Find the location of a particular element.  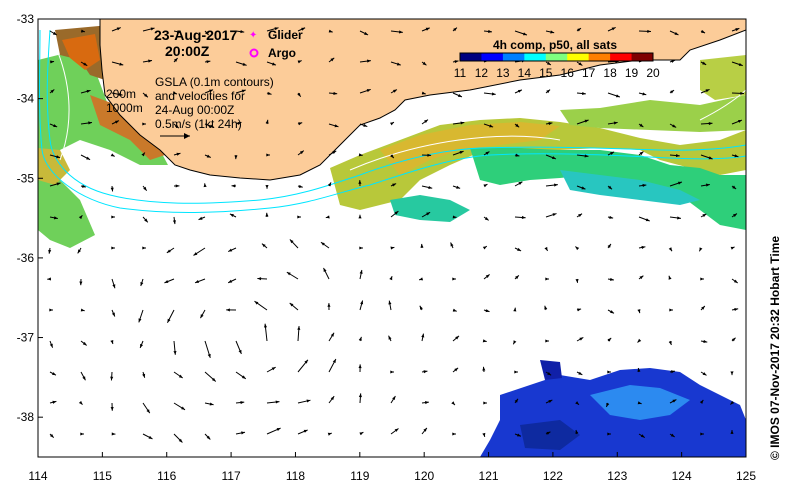

x-tick-label: 116 is located at coordinates (166, 476).